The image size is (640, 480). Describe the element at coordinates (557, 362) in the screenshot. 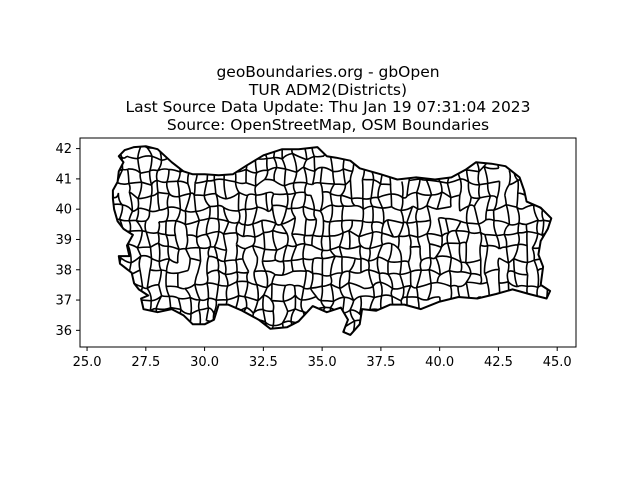

I see `x-tick-label: 45.0` at that location.